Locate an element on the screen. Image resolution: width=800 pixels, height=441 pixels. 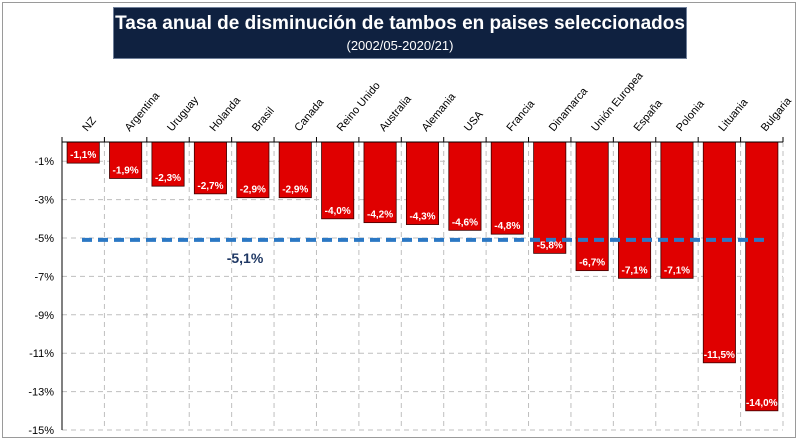
y-axis: -1% -3% -5% -7% -9% -11% -13% -15% is located at coordinates (45, 289).